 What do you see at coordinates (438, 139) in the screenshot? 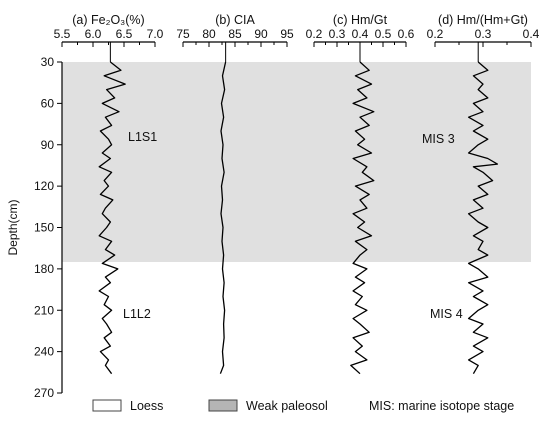
I see `annotation-mis3: MIS 3` at bounding box center [438, 139].